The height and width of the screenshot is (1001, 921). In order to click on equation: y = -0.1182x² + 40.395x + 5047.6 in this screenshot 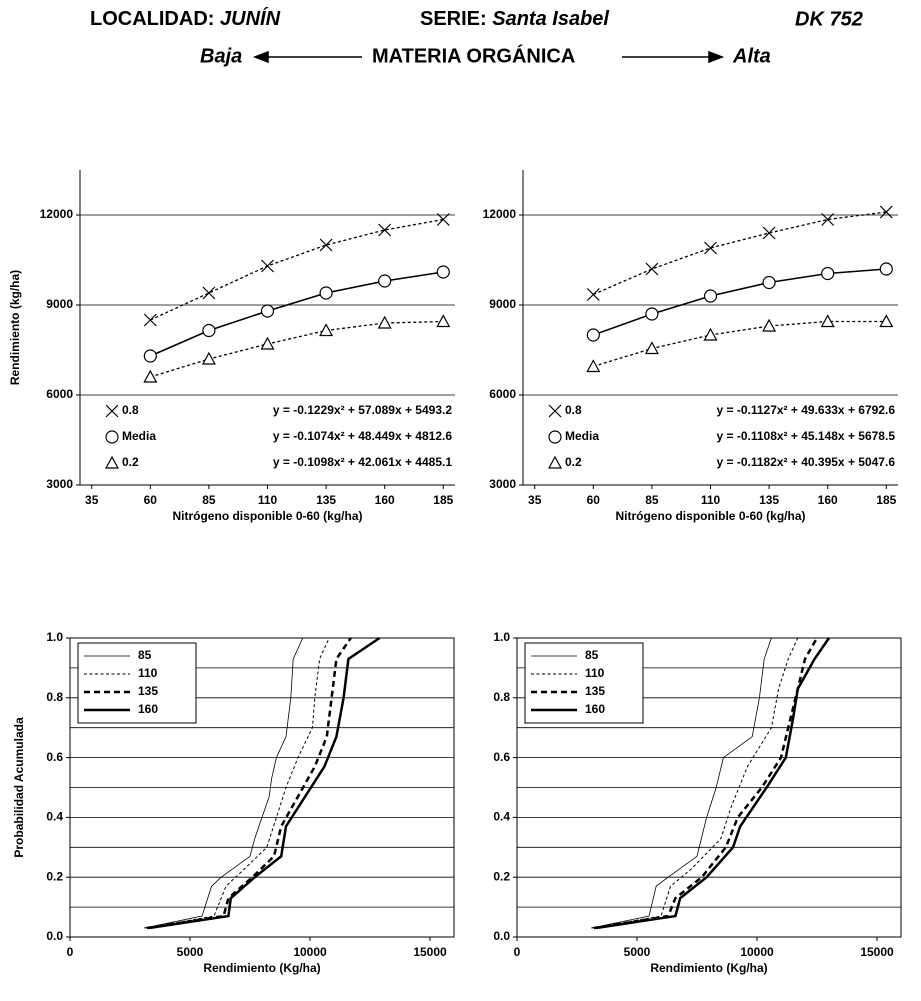, I will do `click(806, 462)`.